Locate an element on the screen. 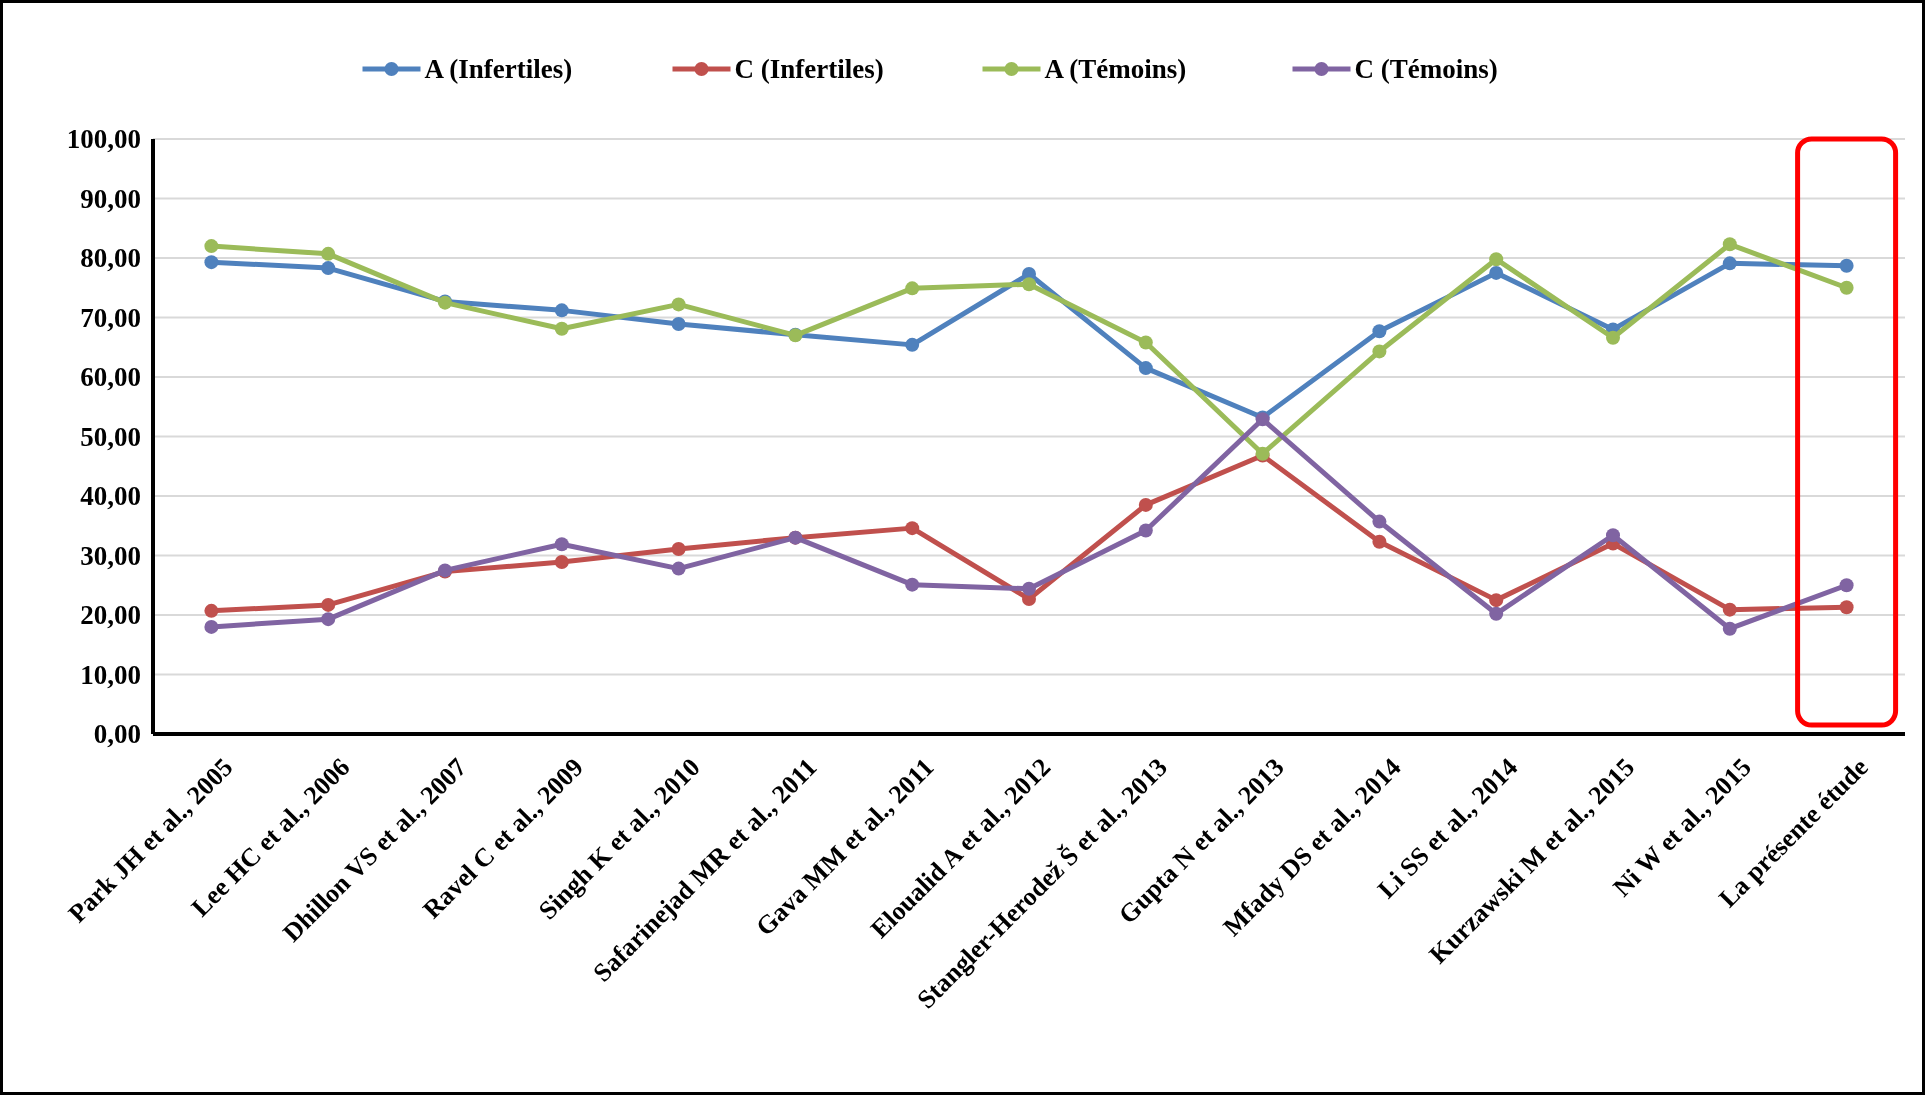 Image resolution: width=1925 pixels, height=1095 pixels. y-tick-label: 0,00 is located at coordinates (117, 734).